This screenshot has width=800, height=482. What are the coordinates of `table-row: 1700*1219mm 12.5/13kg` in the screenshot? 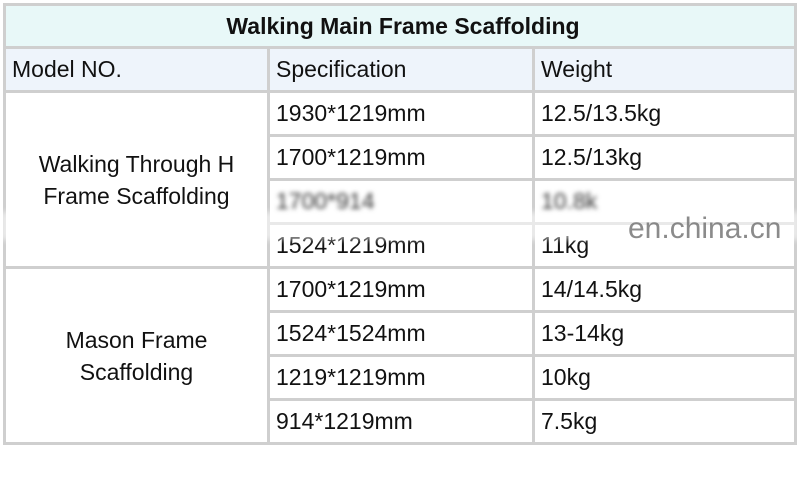 It's located at (401, 157).